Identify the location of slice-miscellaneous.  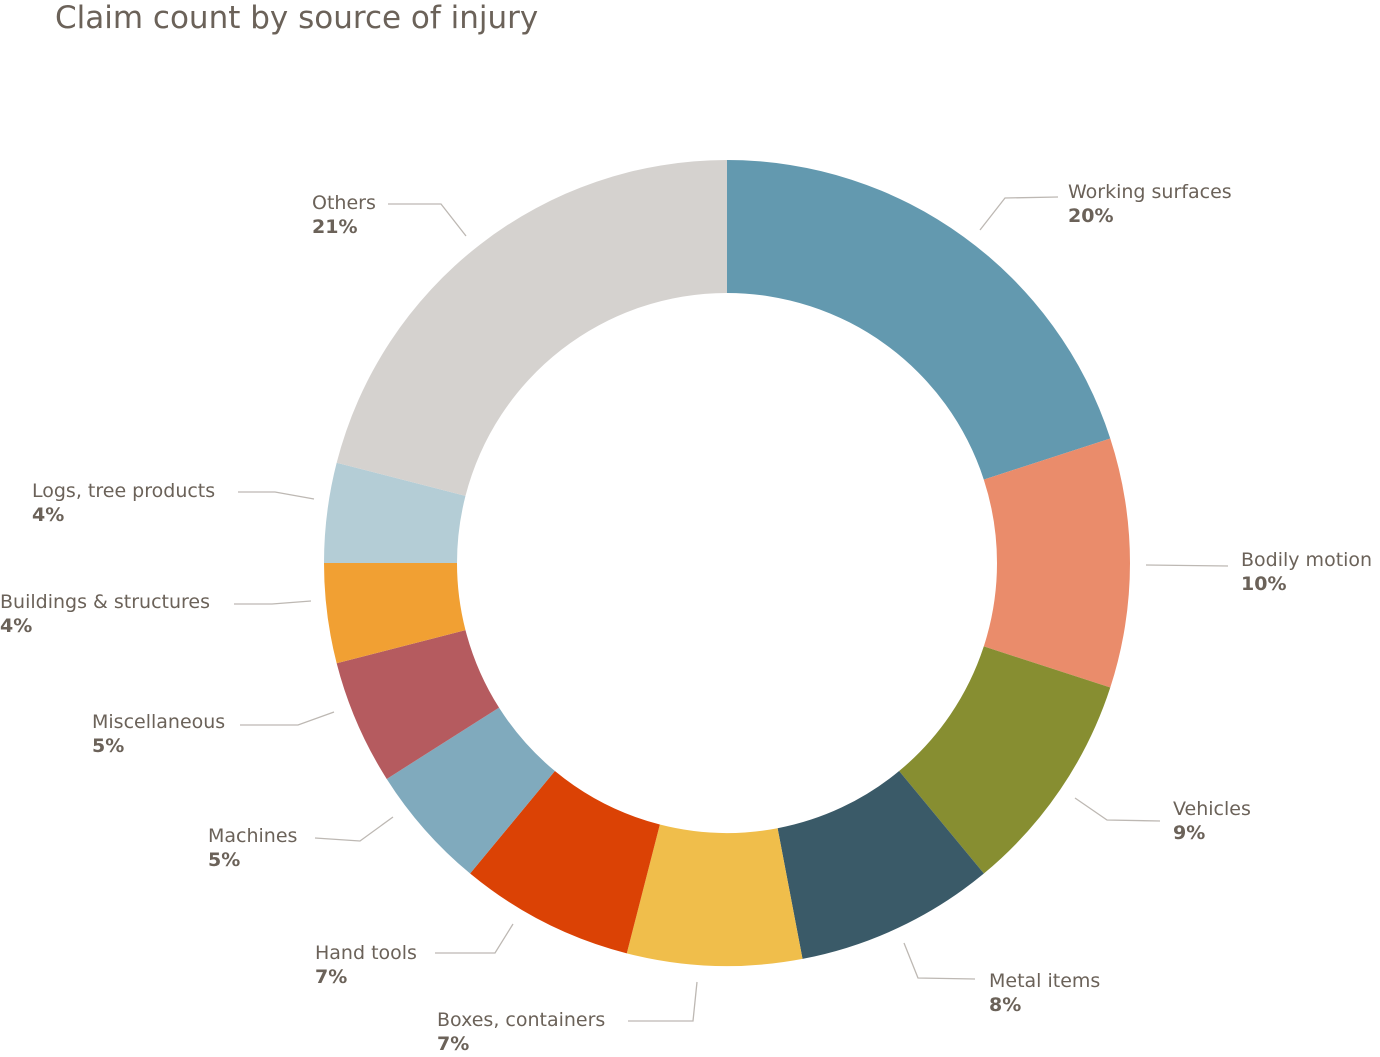
(418, 704).